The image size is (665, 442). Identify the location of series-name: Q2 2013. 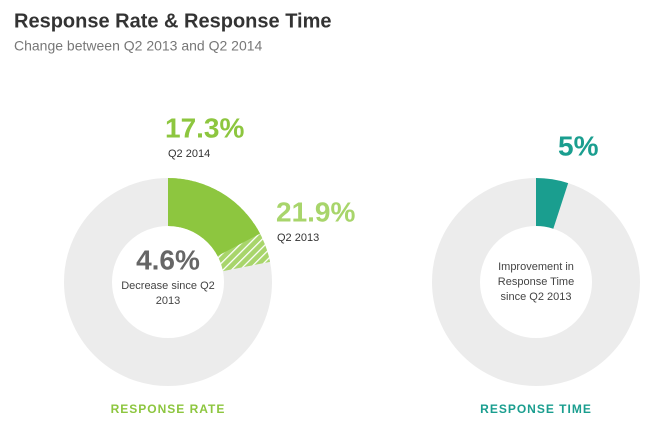
(298, 238).